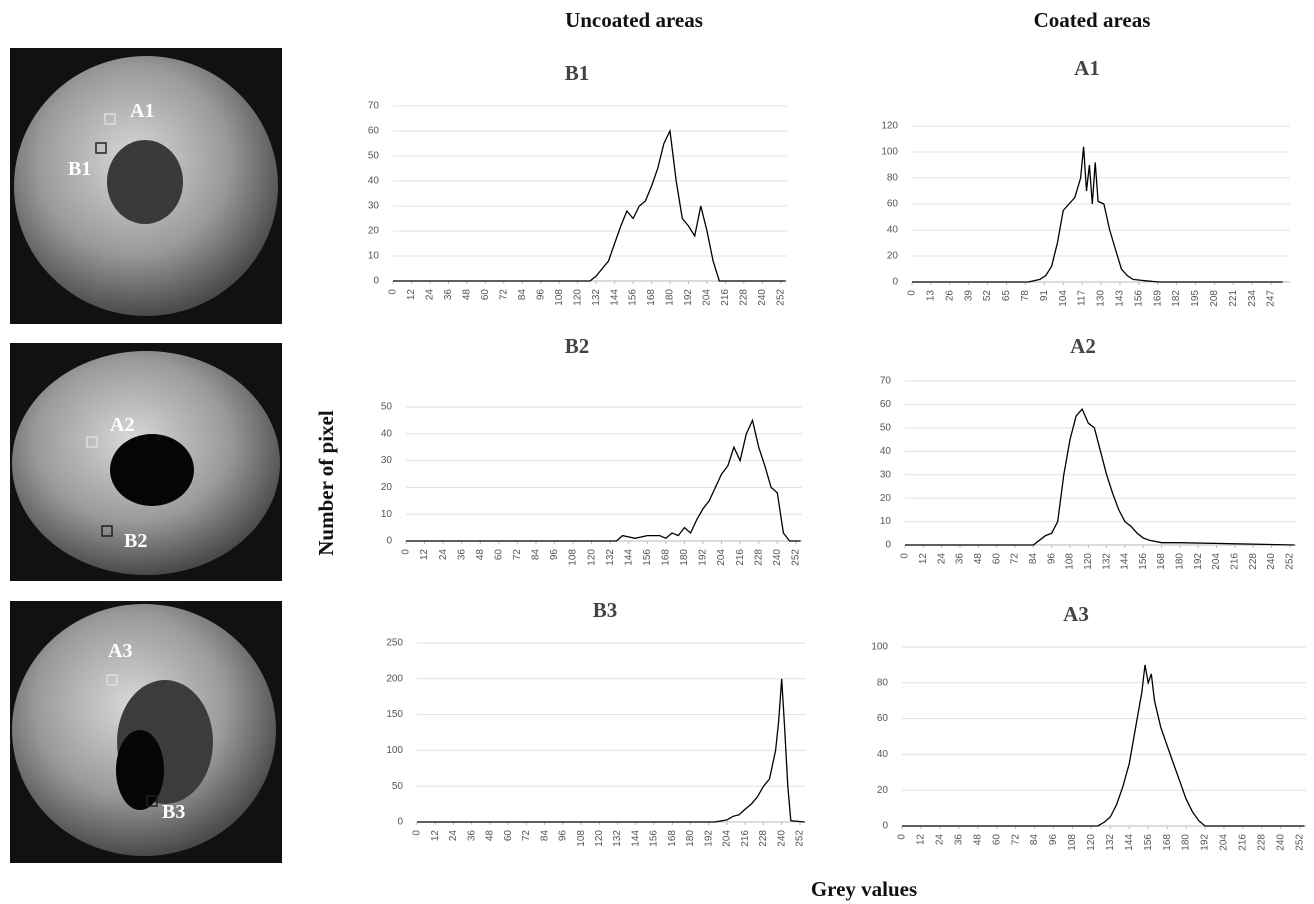 Image resolution: width=1314 pixels, height=904 pixels. I want to click on chart-title: B3, so click(605, 610).